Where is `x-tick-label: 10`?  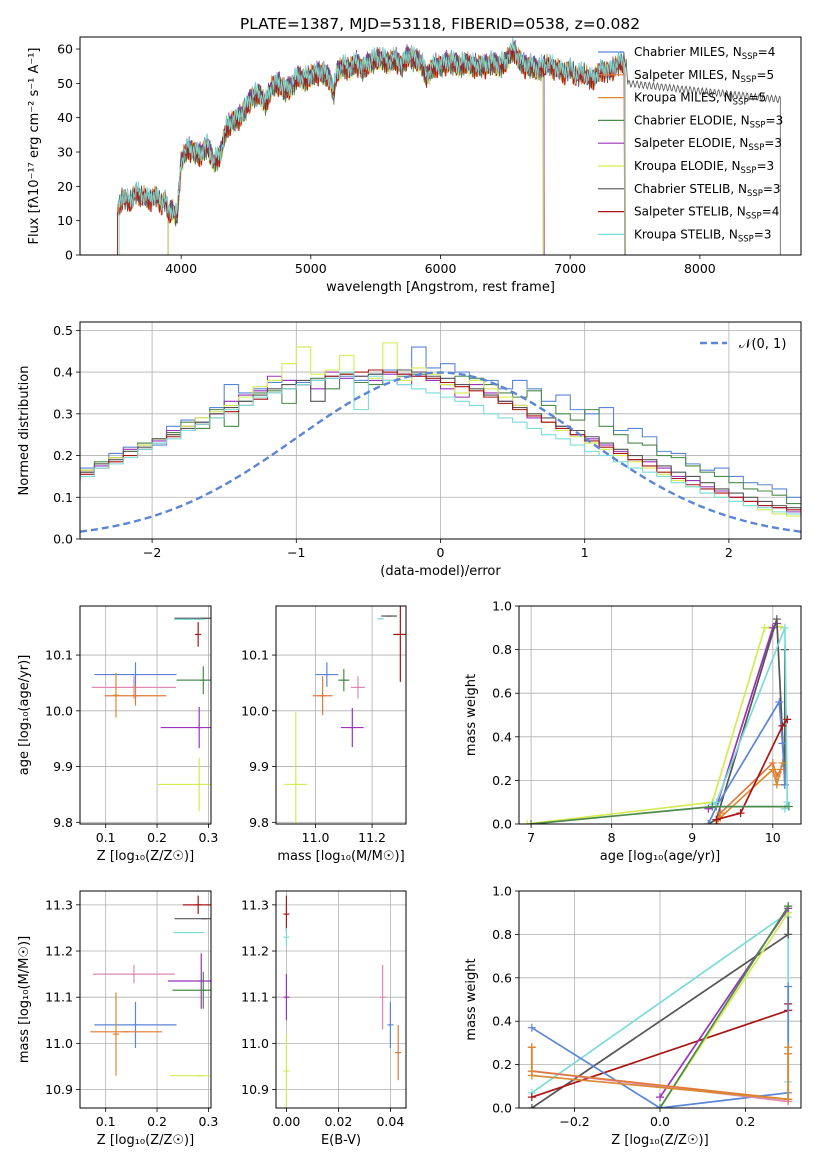
x-tick-label: 10 is located at coordinates (773, 837).